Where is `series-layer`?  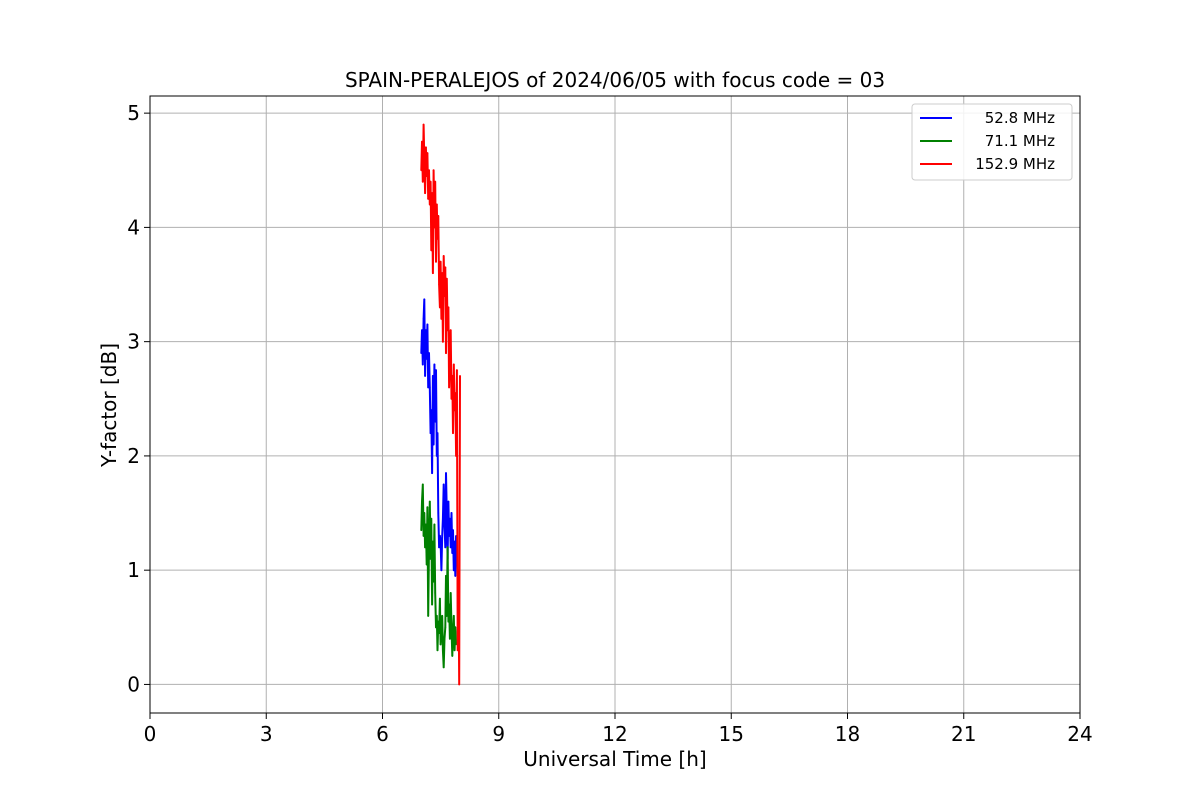 series-layer is located at coordinates (440, 404).